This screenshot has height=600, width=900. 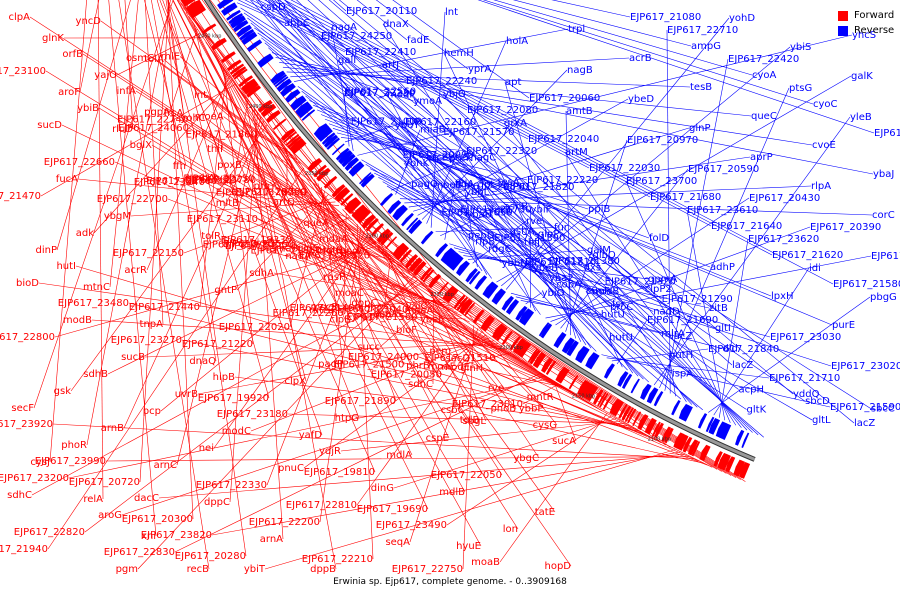 What do you see at coordinates (887, 133) in the screenshot?
I see `reverse-gene-label: EJP617_21010` at bounding box center [887, 133].